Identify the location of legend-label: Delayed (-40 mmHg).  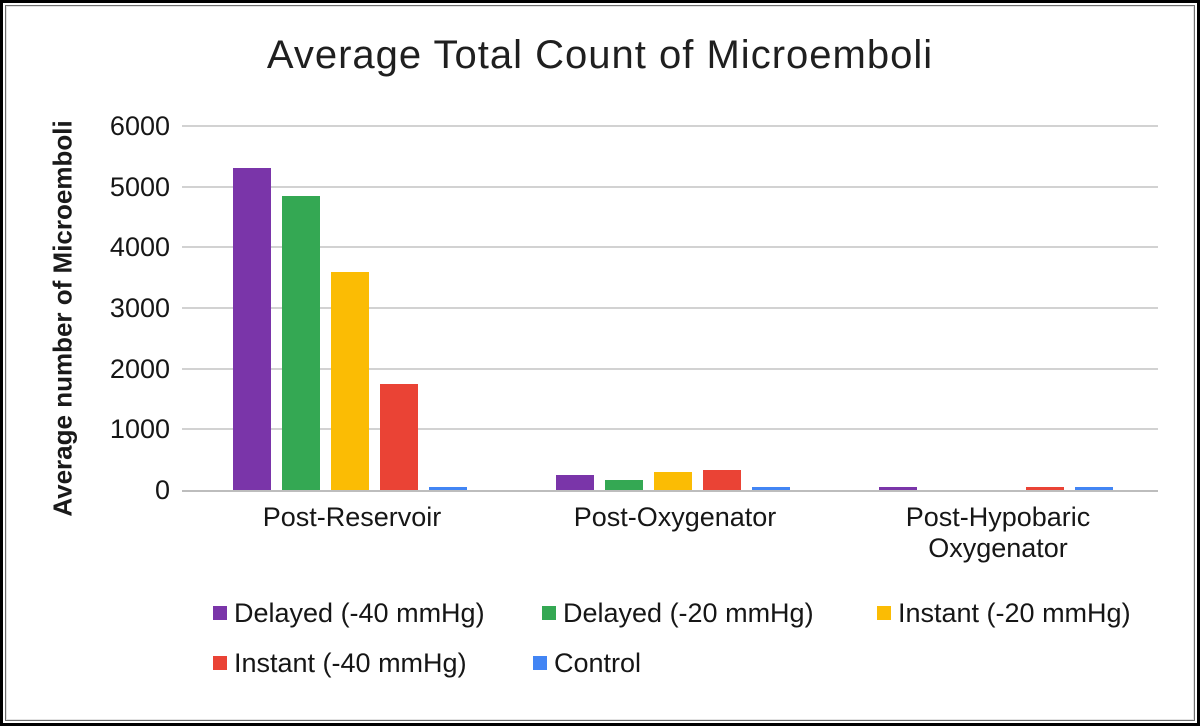
(359, 612).